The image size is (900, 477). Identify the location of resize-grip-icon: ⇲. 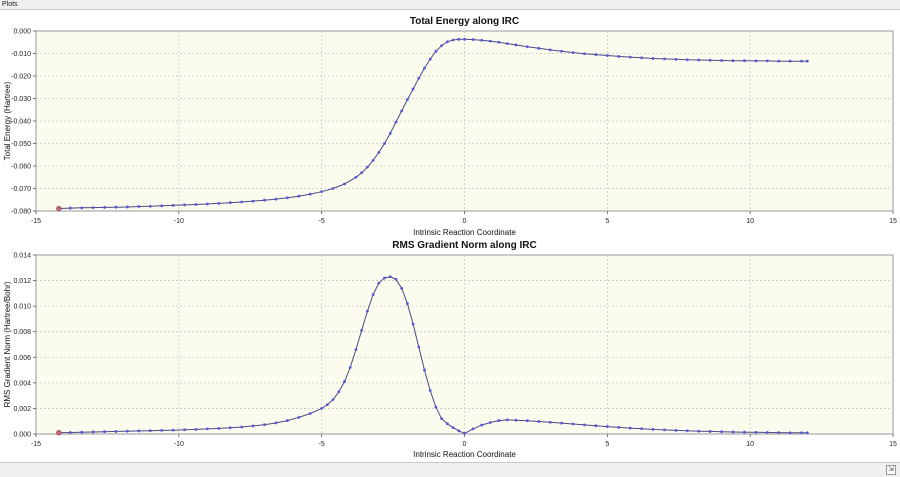
(891, 470).